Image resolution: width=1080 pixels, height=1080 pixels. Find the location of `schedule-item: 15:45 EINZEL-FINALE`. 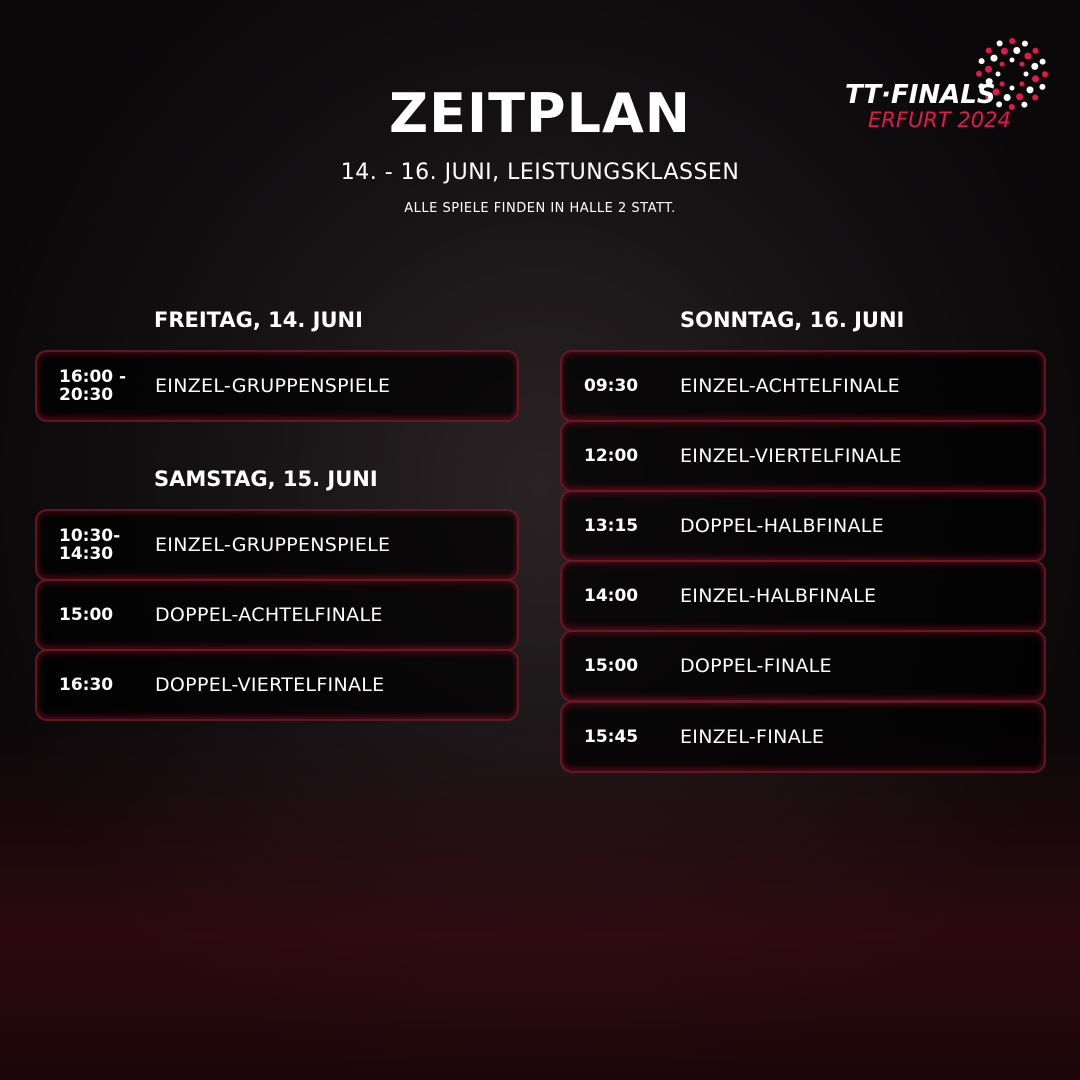

schedule-item: 15:45 EINZEL-FINALE is located at coordinates (803, 737).